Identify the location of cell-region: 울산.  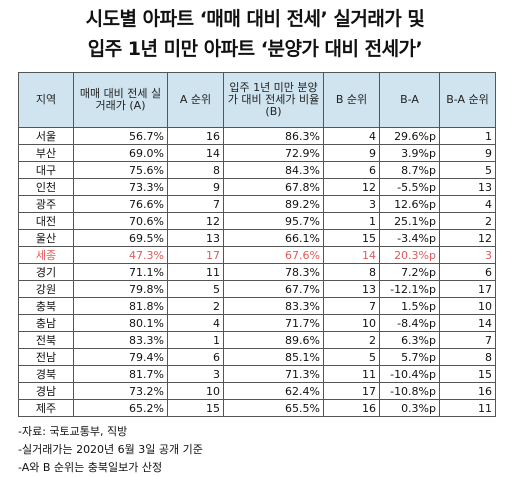
(46, 238).